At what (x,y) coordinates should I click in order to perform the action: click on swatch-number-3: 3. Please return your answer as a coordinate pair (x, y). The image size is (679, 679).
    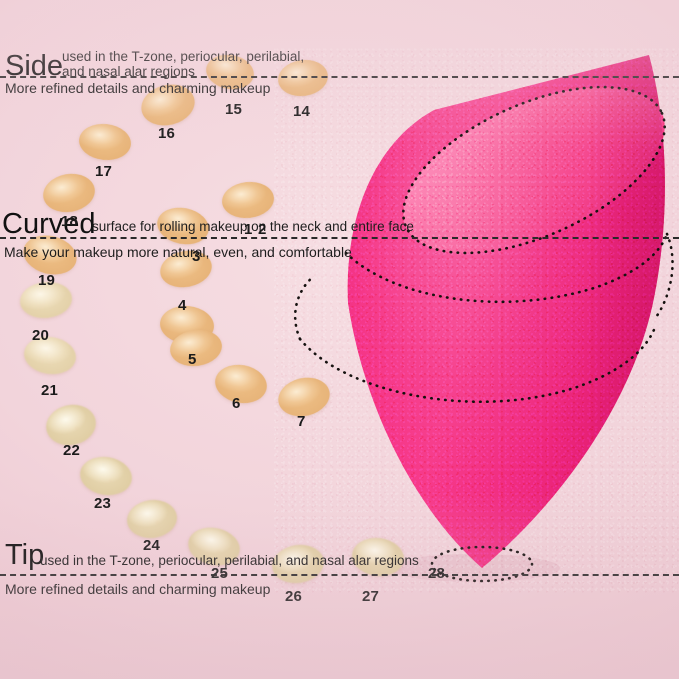
    Looking at the image, I should click on (196, 256).